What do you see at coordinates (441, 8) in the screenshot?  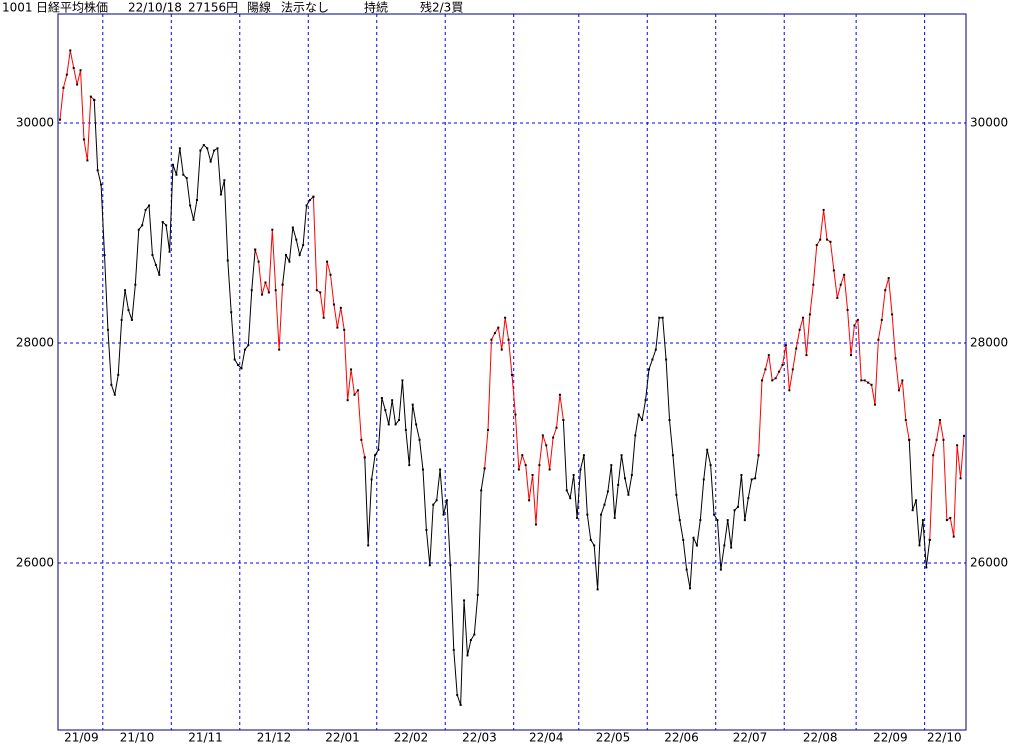 I see `header-signal: 残2/3買` at bounding box center [441, 8].